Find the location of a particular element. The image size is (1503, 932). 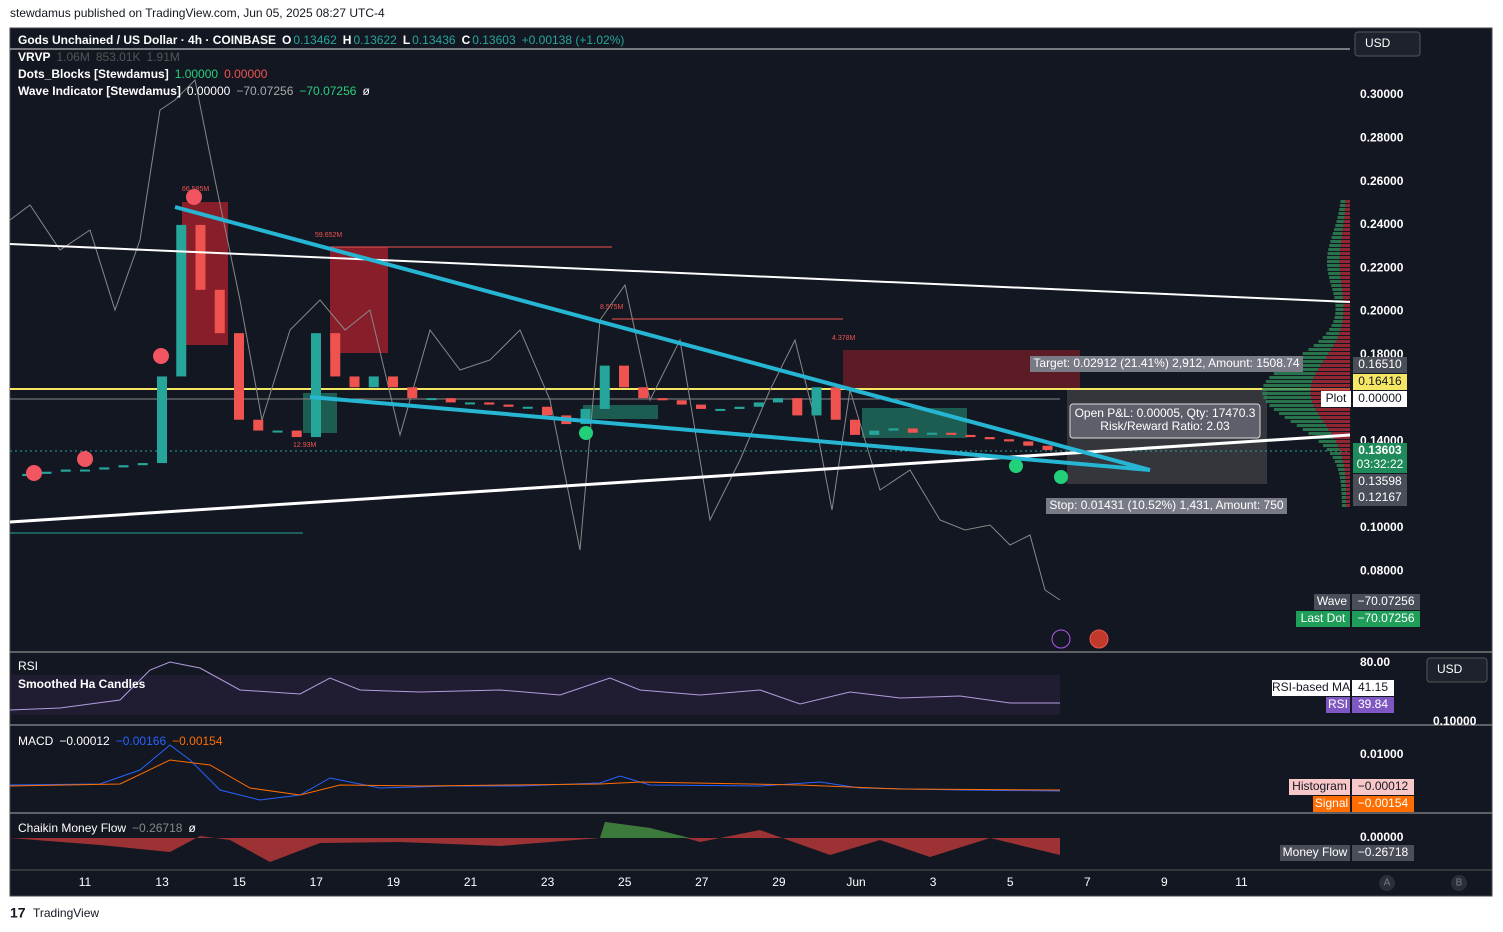

price-axis-label: 0.08000 is located at coordinates (1382, 570).